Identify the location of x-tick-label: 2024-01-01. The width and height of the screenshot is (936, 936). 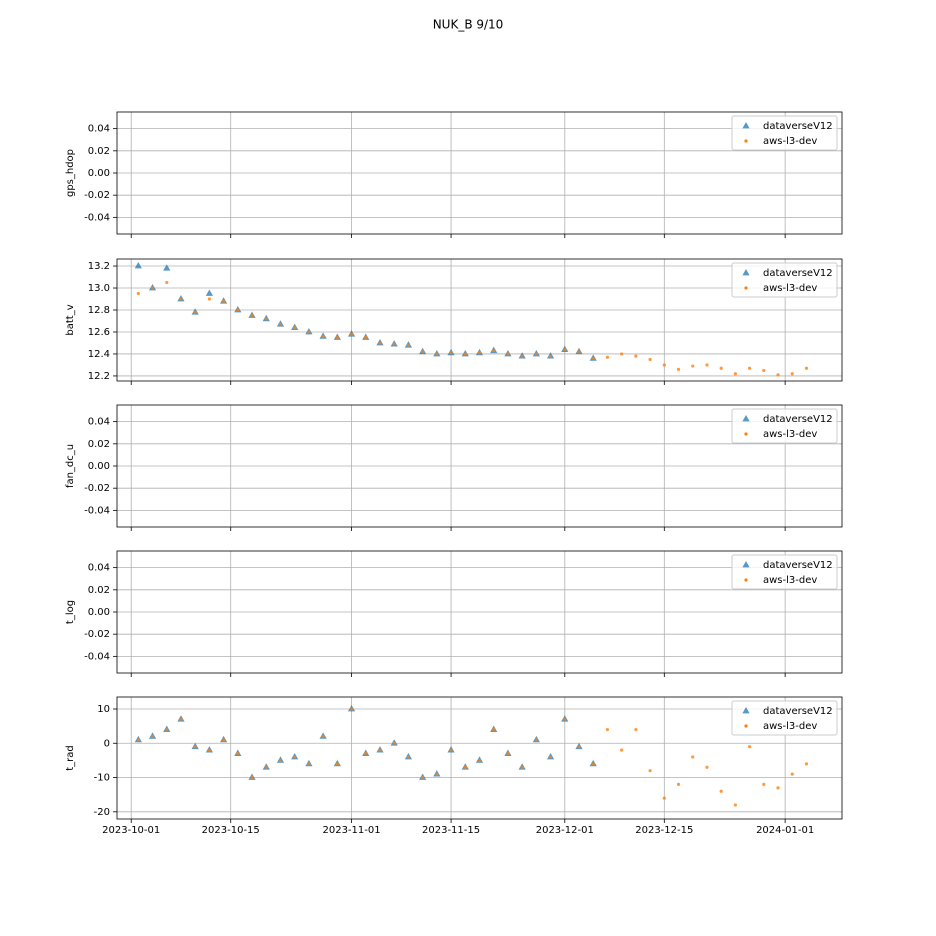
(785, 830).